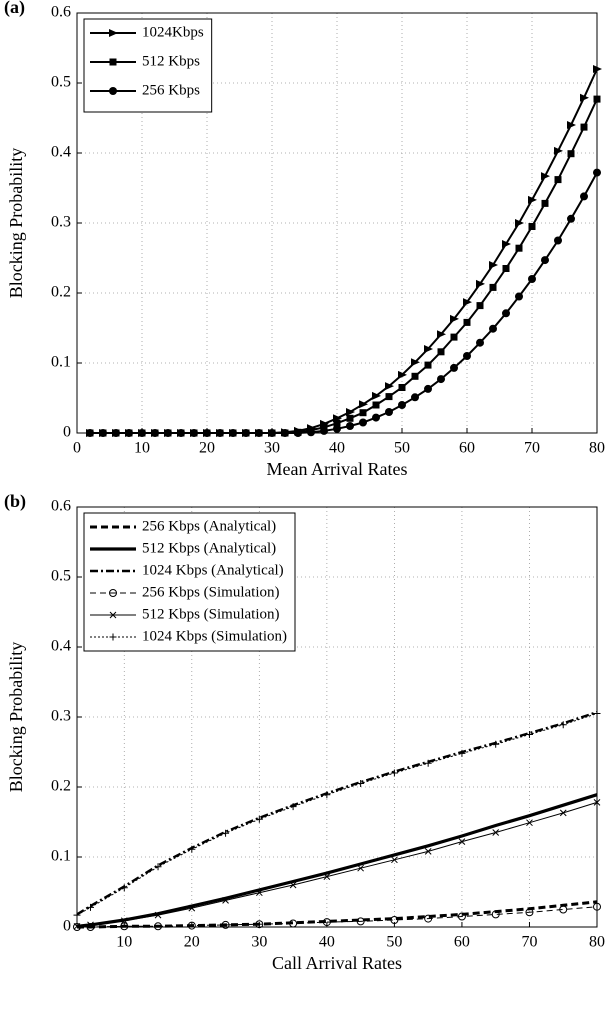 This screenshot has height=1010, width=610. Describe the element at coordinates (124, 942) in the screenshot. I see `x-tick-label: 10` at that location.